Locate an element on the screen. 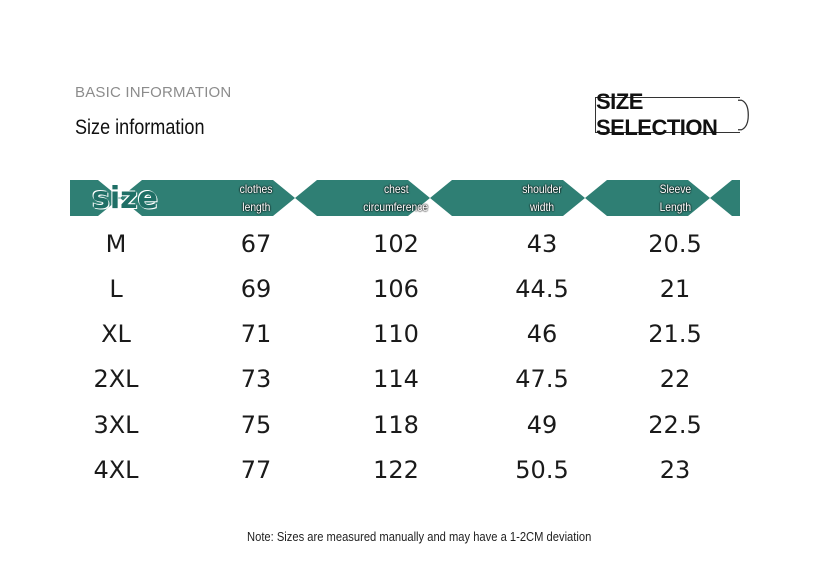 Image resolution: width=839 pixels, height=588 pixels. value-cell: 67 is located at coordinates (256, 243).